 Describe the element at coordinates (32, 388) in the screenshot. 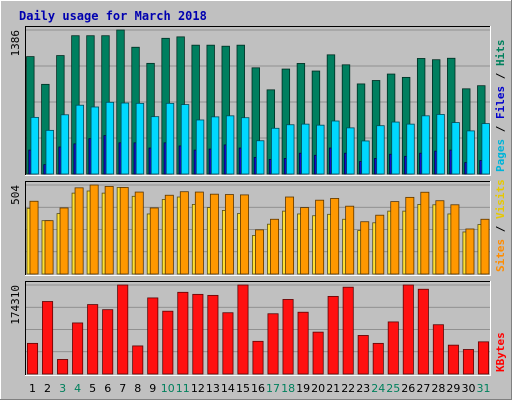

I see `x-tick-label: 1` at that location.